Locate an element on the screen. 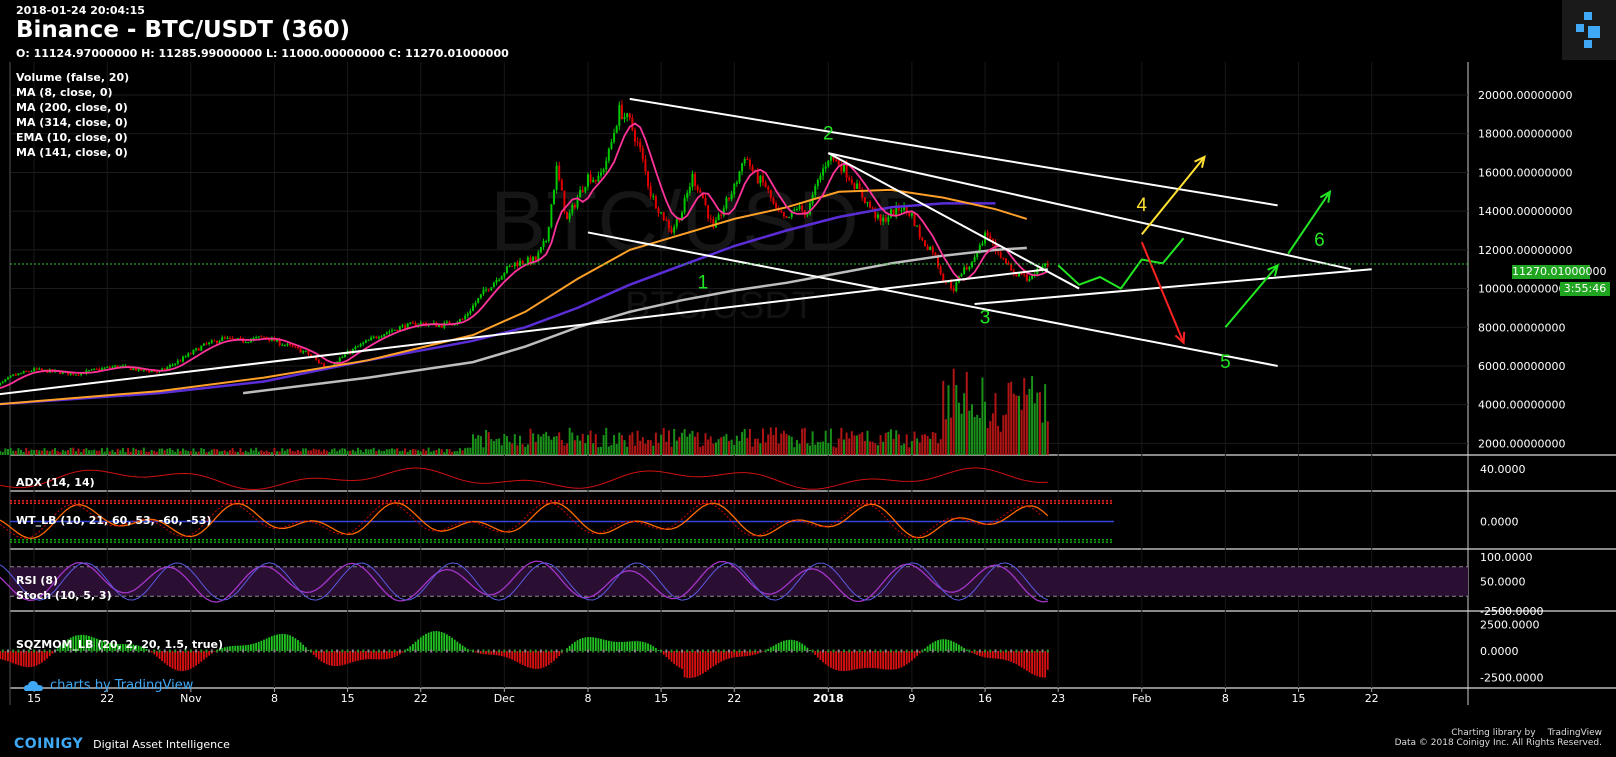  pane-label-stoch: Stoch (10, 5, 3) is located at coordinates (64, 595).